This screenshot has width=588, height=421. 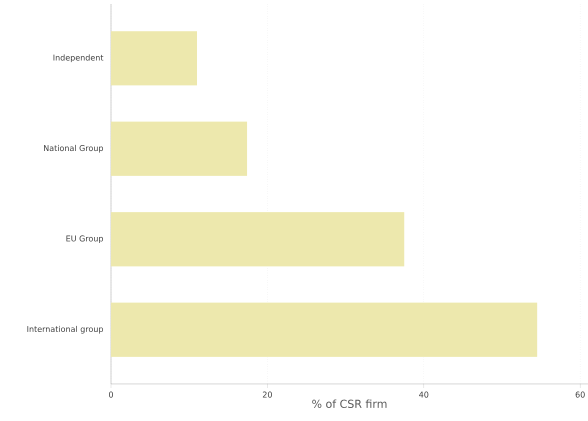 What do you see at coordinates (65, 330) in the screenshot?
I see `y-tick-label: International group` at bounding box center [65, 330].